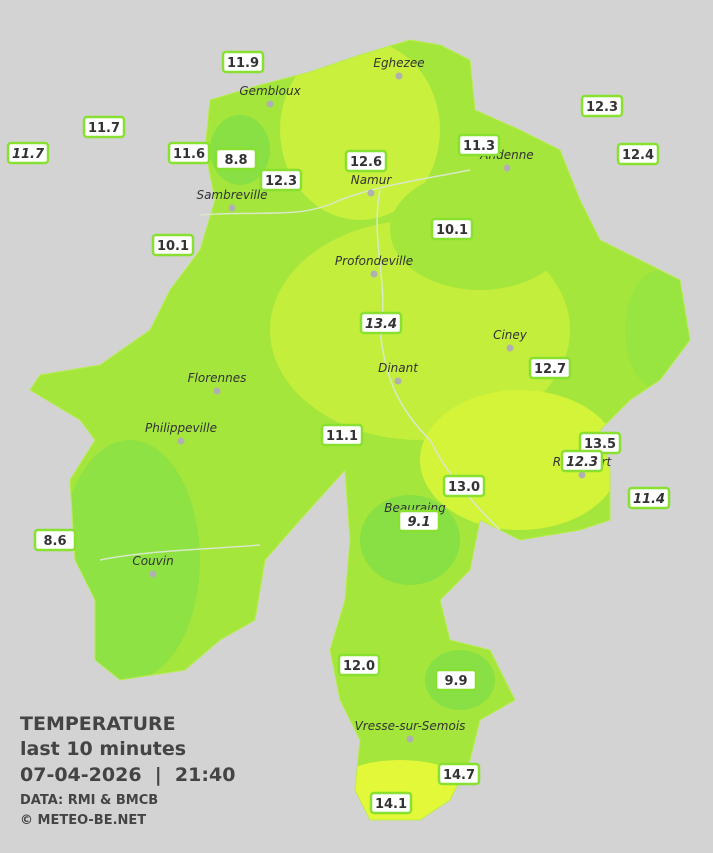  I want to click on station-value: 11.9, so click(243, 63).